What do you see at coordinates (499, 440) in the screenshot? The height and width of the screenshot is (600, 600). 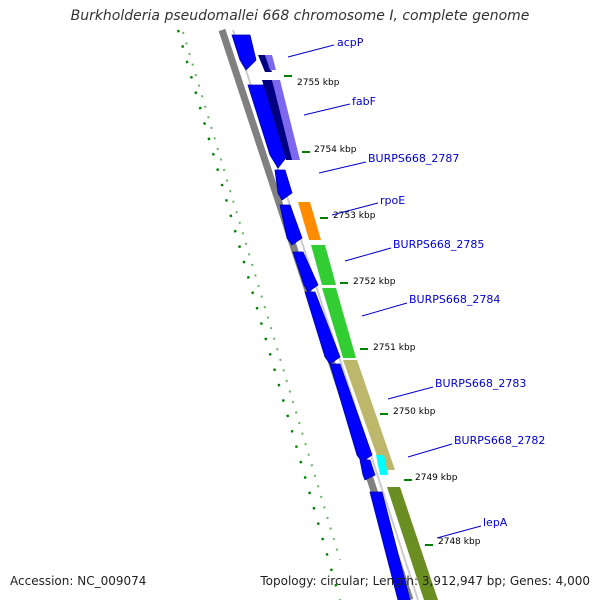 I see `gene-label-2782: BURPS668_2782` at bounding box center [499, 440].